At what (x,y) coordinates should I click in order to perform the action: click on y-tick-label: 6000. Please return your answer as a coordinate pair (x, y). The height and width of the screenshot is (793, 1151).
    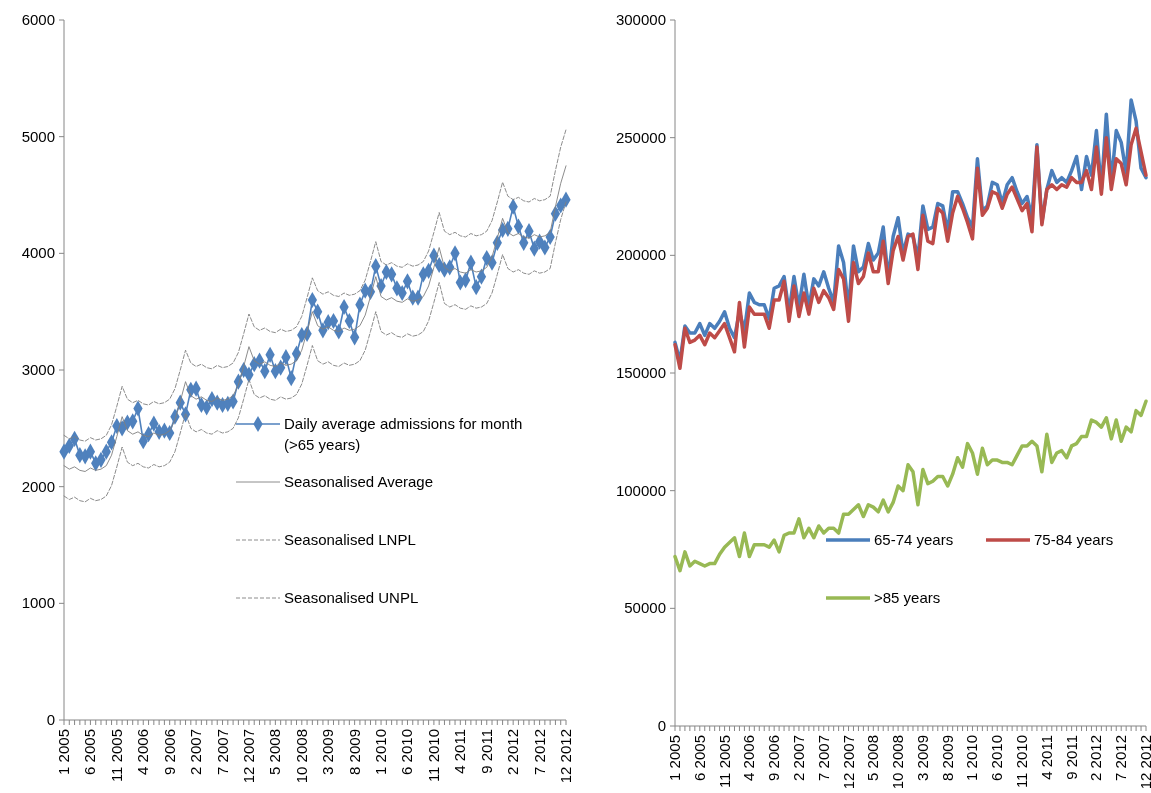
    Looking at the image, I should click on (38, 19).